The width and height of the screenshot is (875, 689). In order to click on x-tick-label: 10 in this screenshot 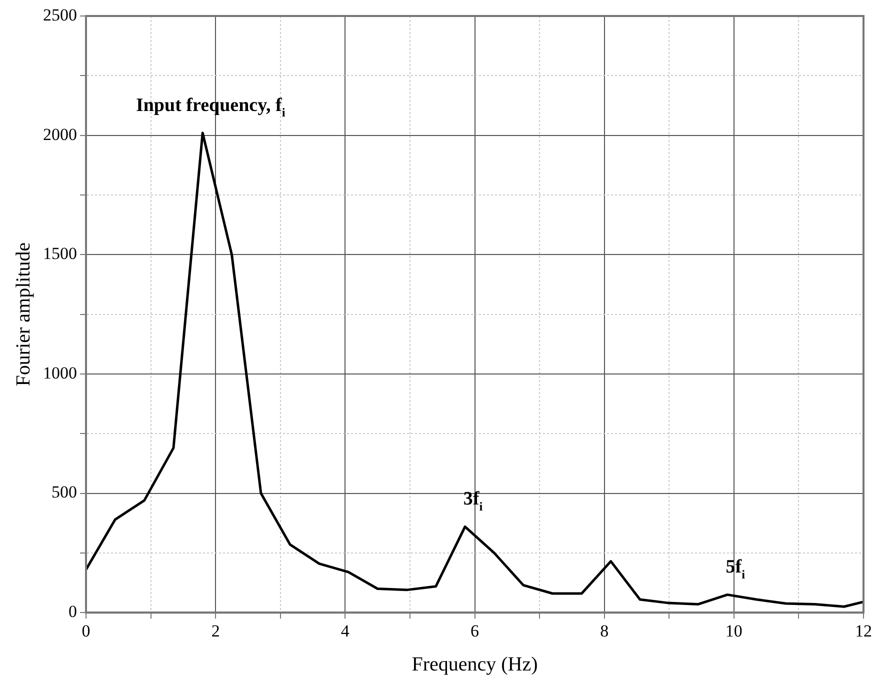, I will do `click(733, 630)`.